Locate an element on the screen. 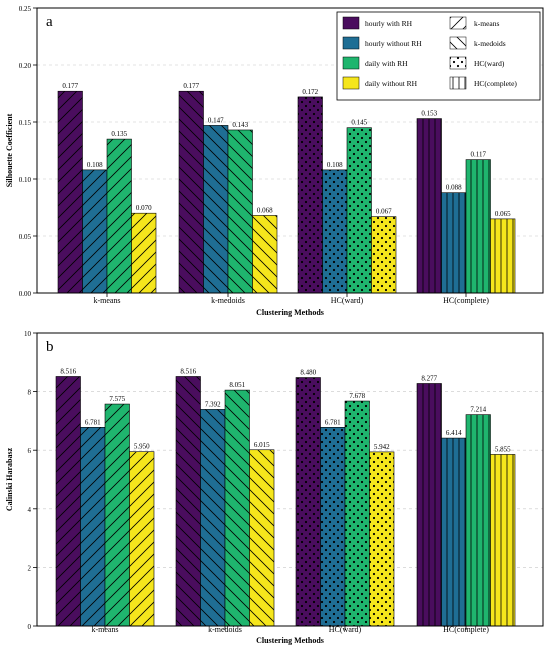 The width and height of the screenshot is (550, 648). legend-label: HC(complete) is located at coordinates (495, 83).